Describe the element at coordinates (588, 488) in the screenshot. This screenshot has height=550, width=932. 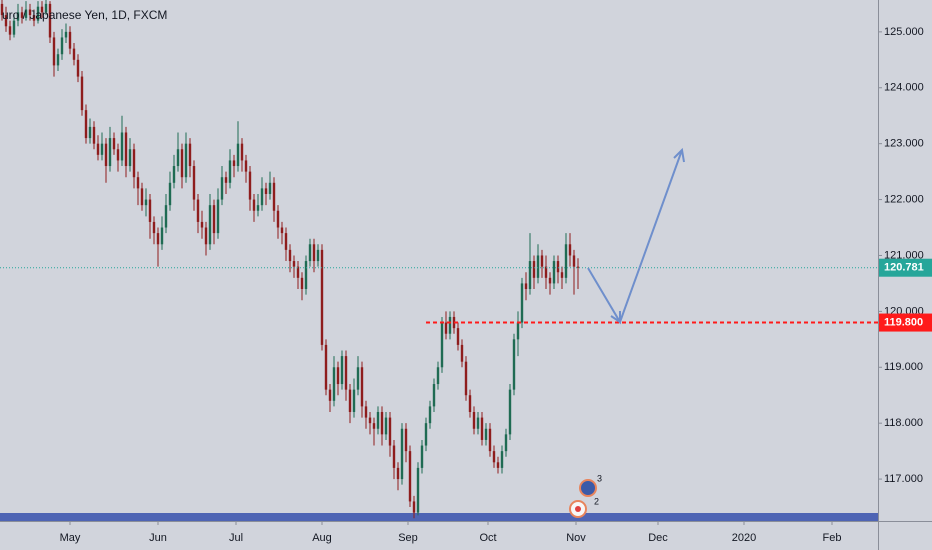
I see `event-icon` at that location.